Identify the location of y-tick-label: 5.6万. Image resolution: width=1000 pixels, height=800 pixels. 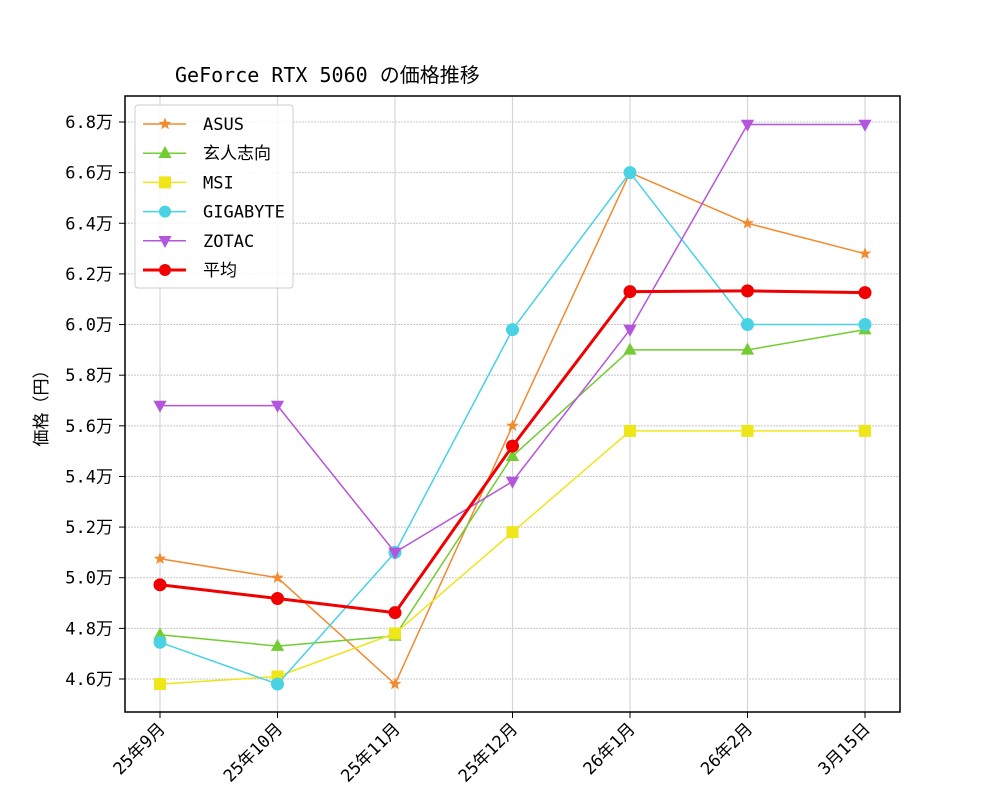
(89, 427).